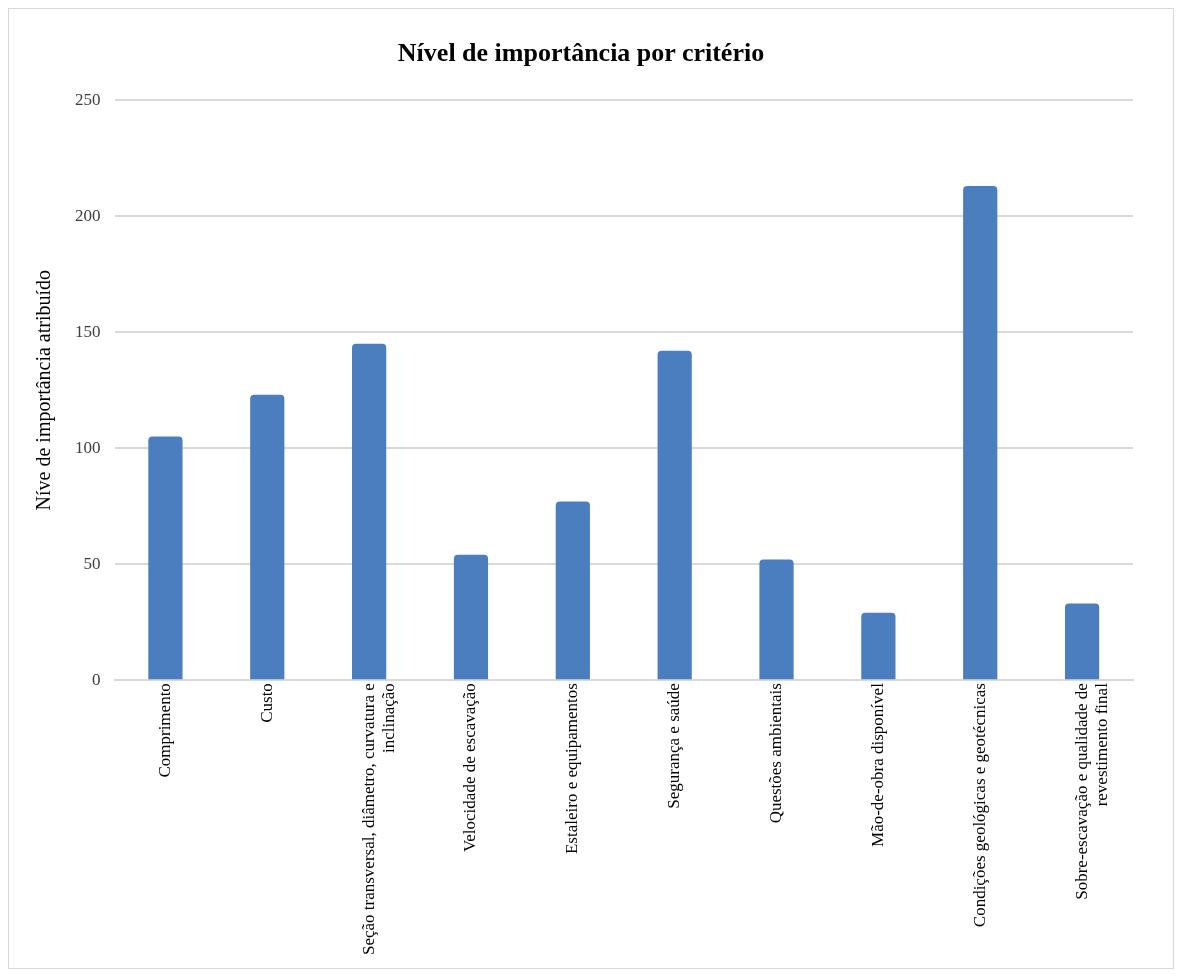  Describe the element at coordinates (378, 819) in the screenshot. I see `x-tick-label: Seção transversal, diâmetro, curvatura e inclinação` at that location.